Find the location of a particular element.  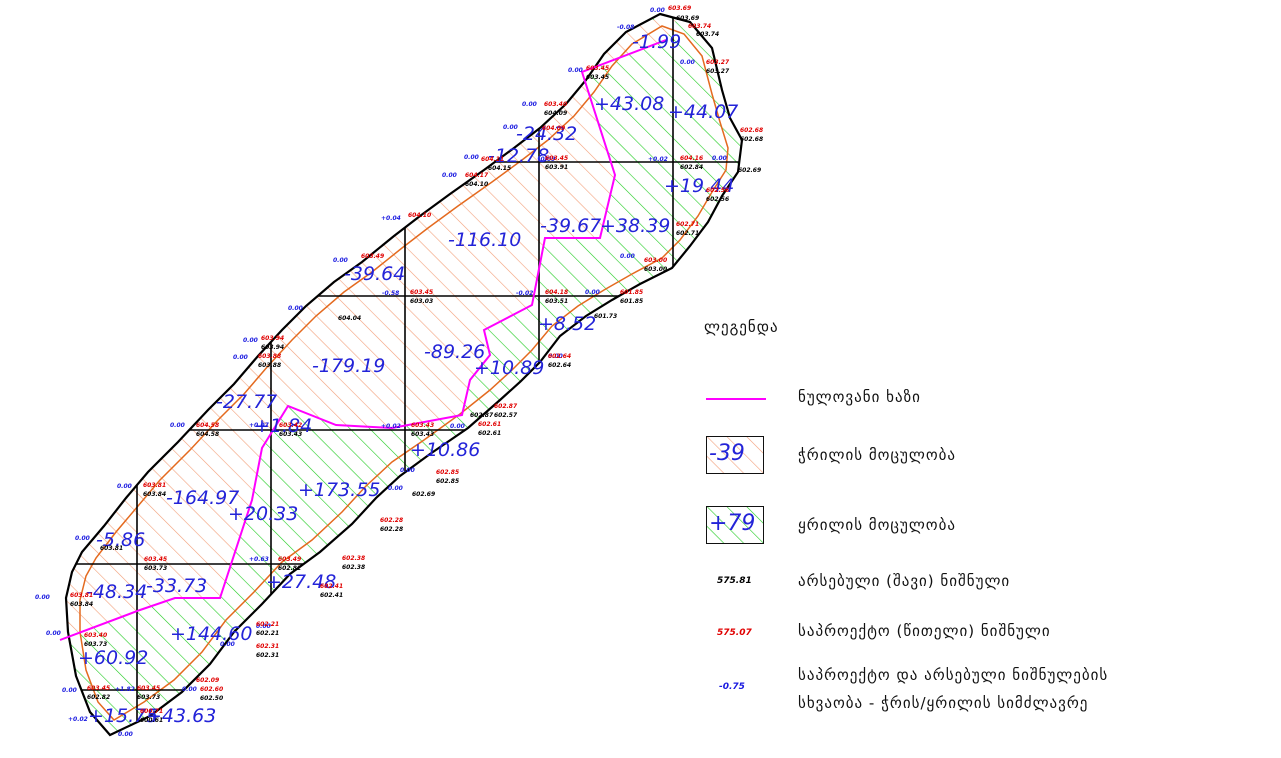

fill-volume-label: +60.92 is located at coordinates (113, 658).